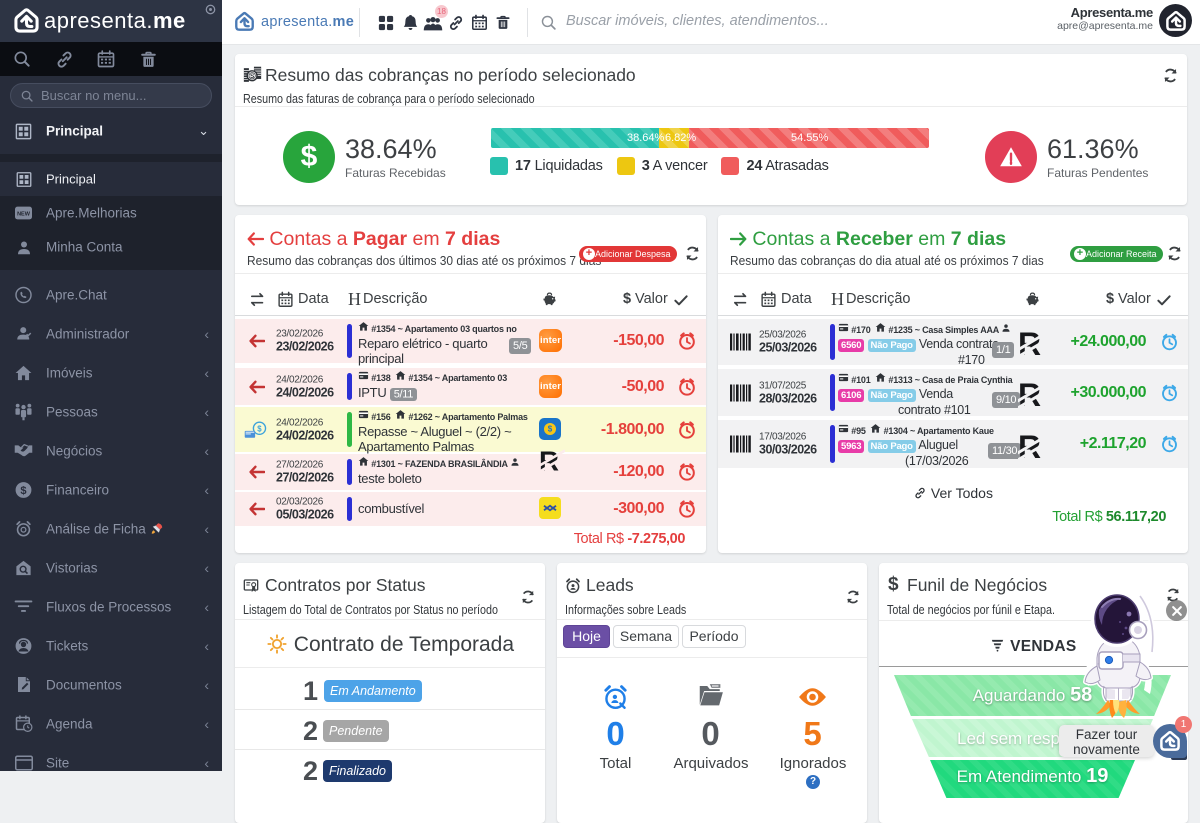  I want to click on svg-text: S, so click(252, 76).